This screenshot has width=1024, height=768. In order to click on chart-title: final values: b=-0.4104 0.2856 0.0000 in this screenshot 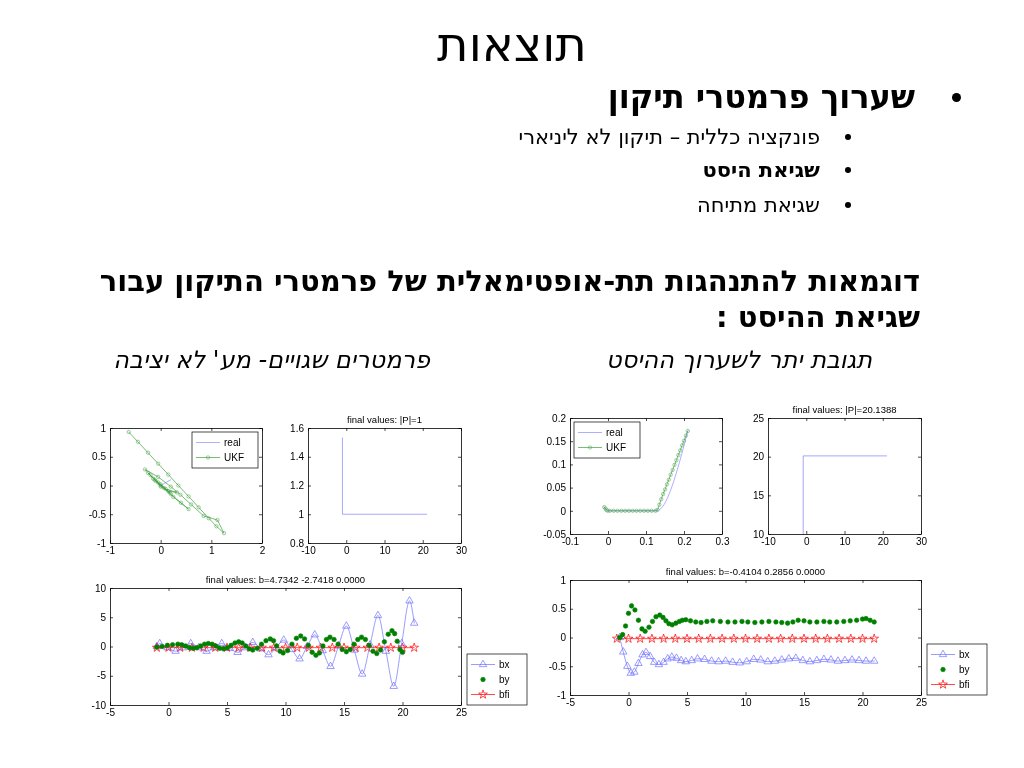, I will do `click(745, 571)`.